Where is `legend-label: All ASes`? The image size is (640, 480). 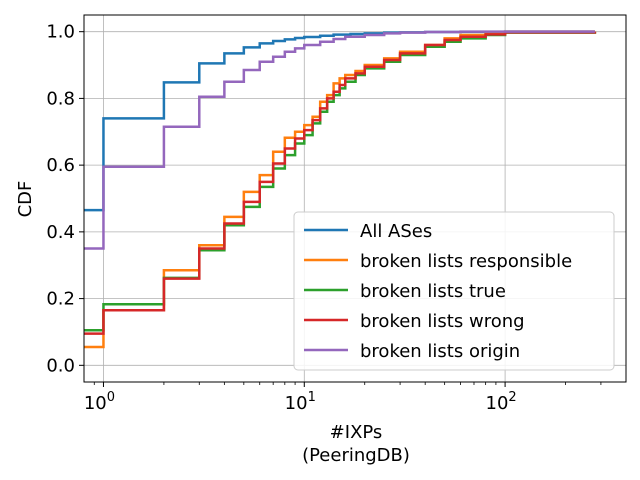 legend-label: All ASes is located at coordinates (396, 231).